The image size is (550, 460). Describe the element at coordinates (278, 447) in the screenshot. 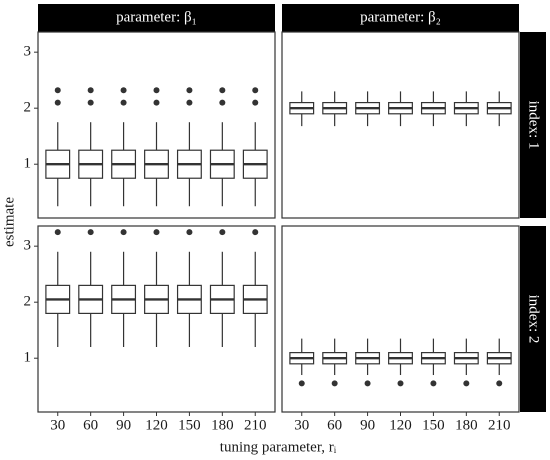

I see `x-axis-title: tuning parameter, rᵢ` at that location.